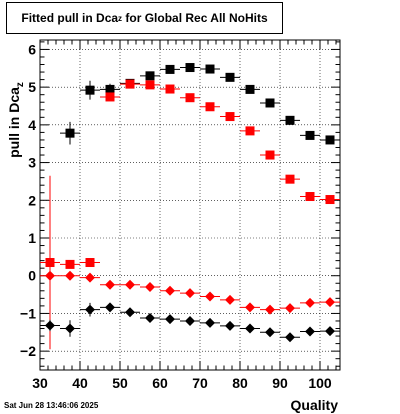  What do you see at coordinates (51, 405) in the screenshot?
I see `timestamp: Sat Jun 28 13:46:06 2025` at bounding box center [51, 405].